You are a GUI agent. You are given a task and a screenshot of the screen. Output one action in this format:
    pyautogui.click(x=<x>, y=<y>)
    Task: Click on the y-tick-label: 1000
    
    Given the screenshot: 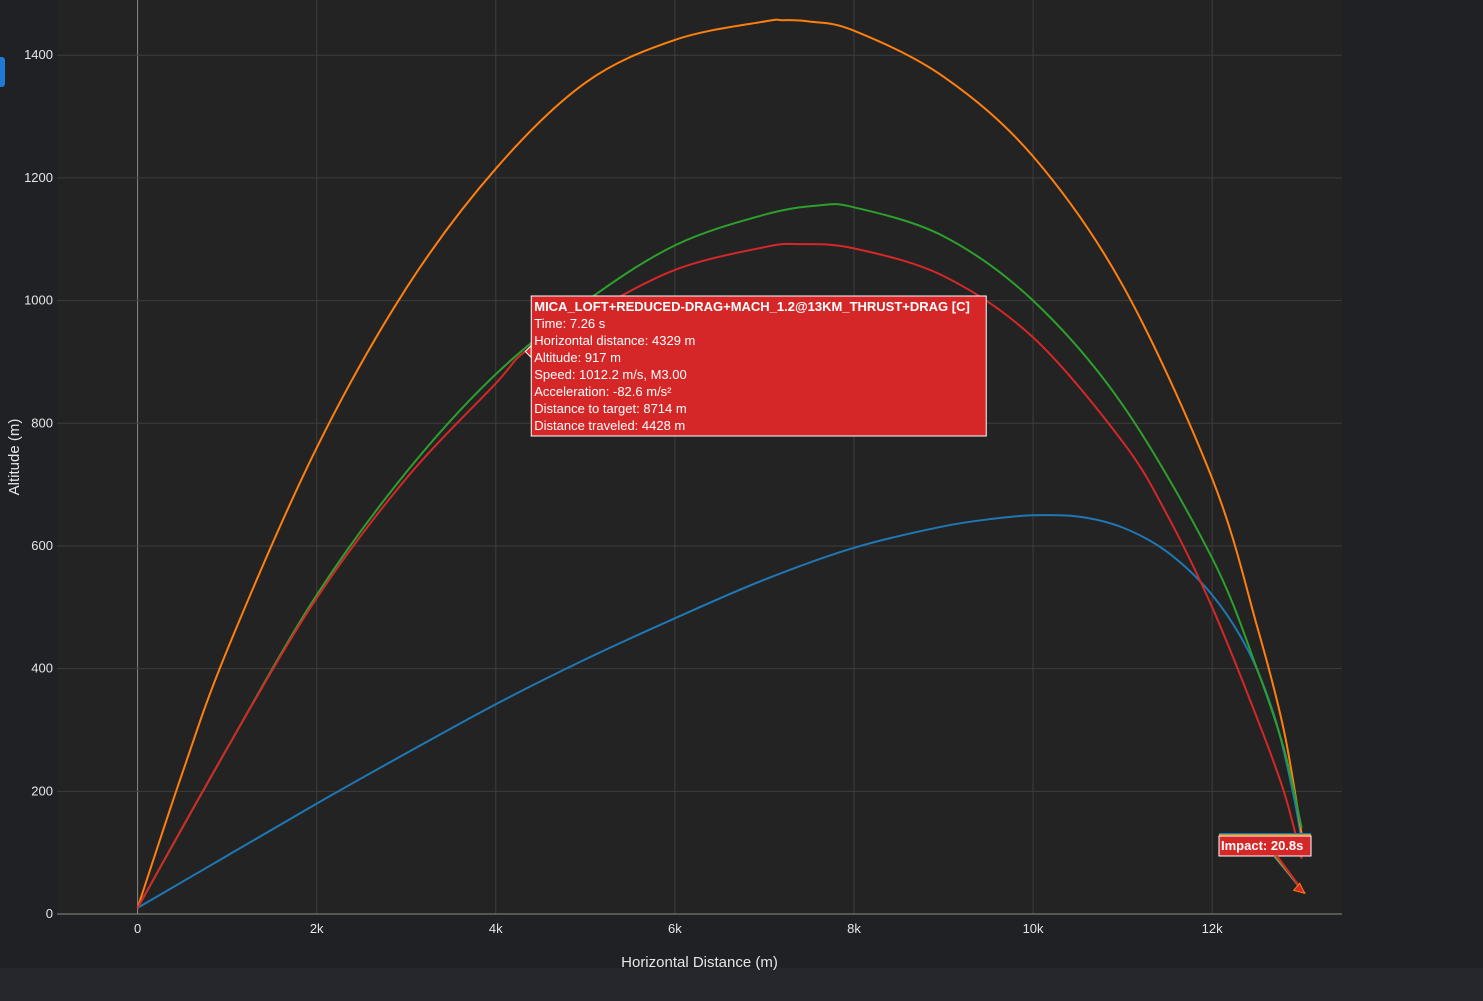 What is the action you would take?
    pyautogui.click(x=38, y=300)
    